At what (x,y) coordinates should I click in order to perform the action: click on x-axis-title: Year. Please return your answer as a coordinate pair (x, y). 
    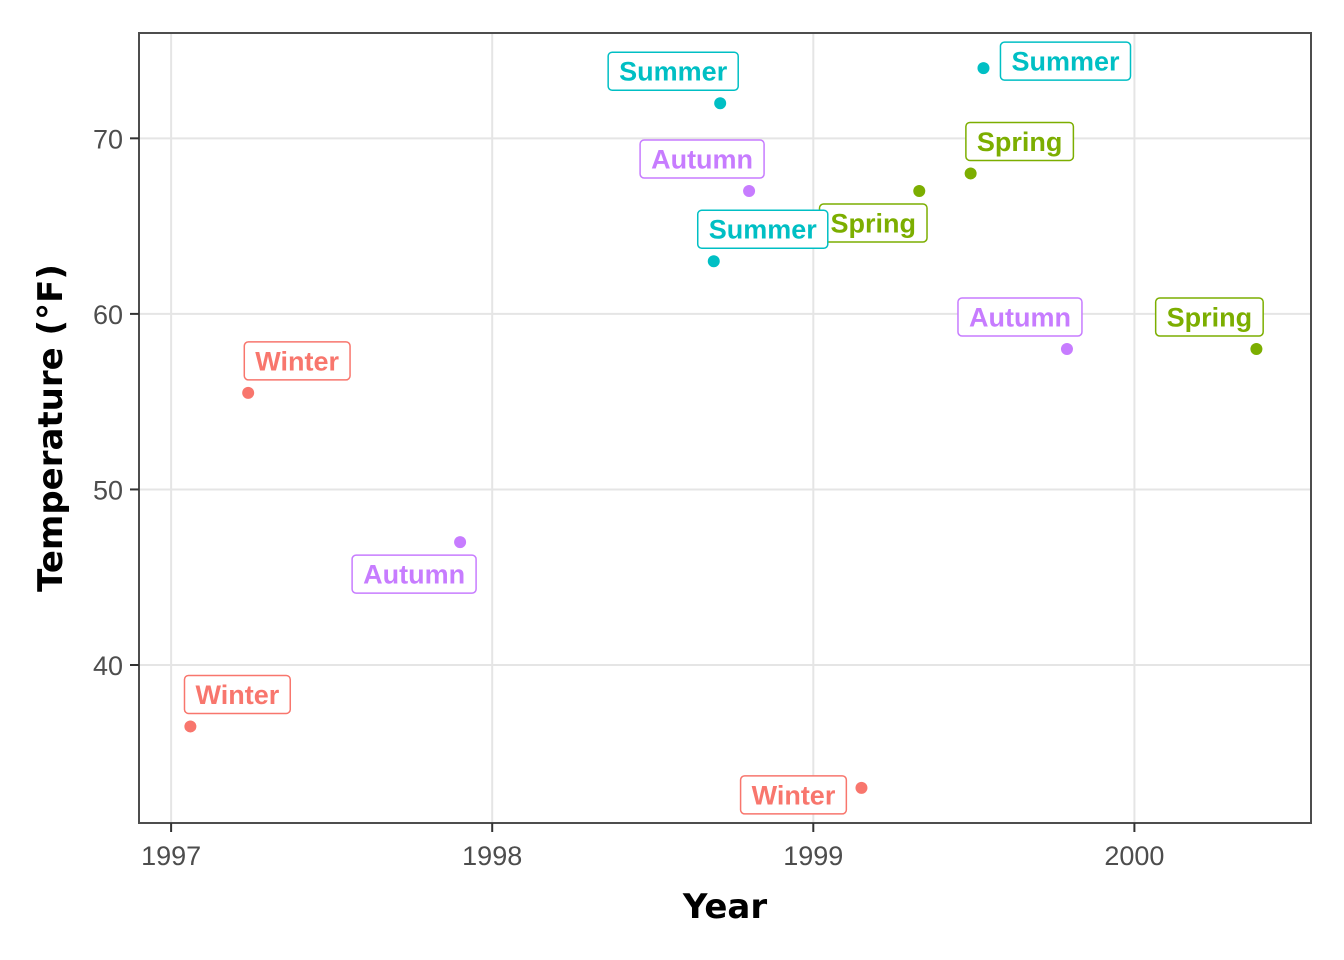
    Looking at the image, I should click on (725, 907).